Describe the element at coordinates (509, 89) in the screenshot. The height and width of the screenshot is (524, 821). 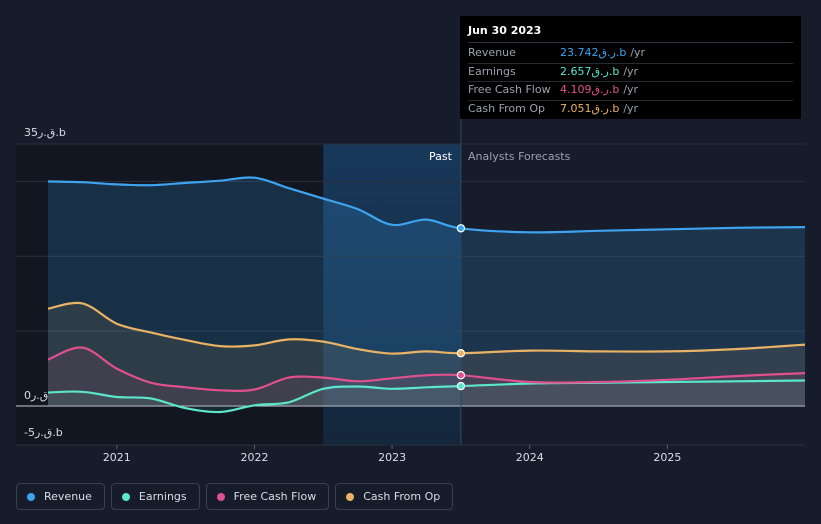
I see `tooltip-label: Free Cash Flow` at that location.